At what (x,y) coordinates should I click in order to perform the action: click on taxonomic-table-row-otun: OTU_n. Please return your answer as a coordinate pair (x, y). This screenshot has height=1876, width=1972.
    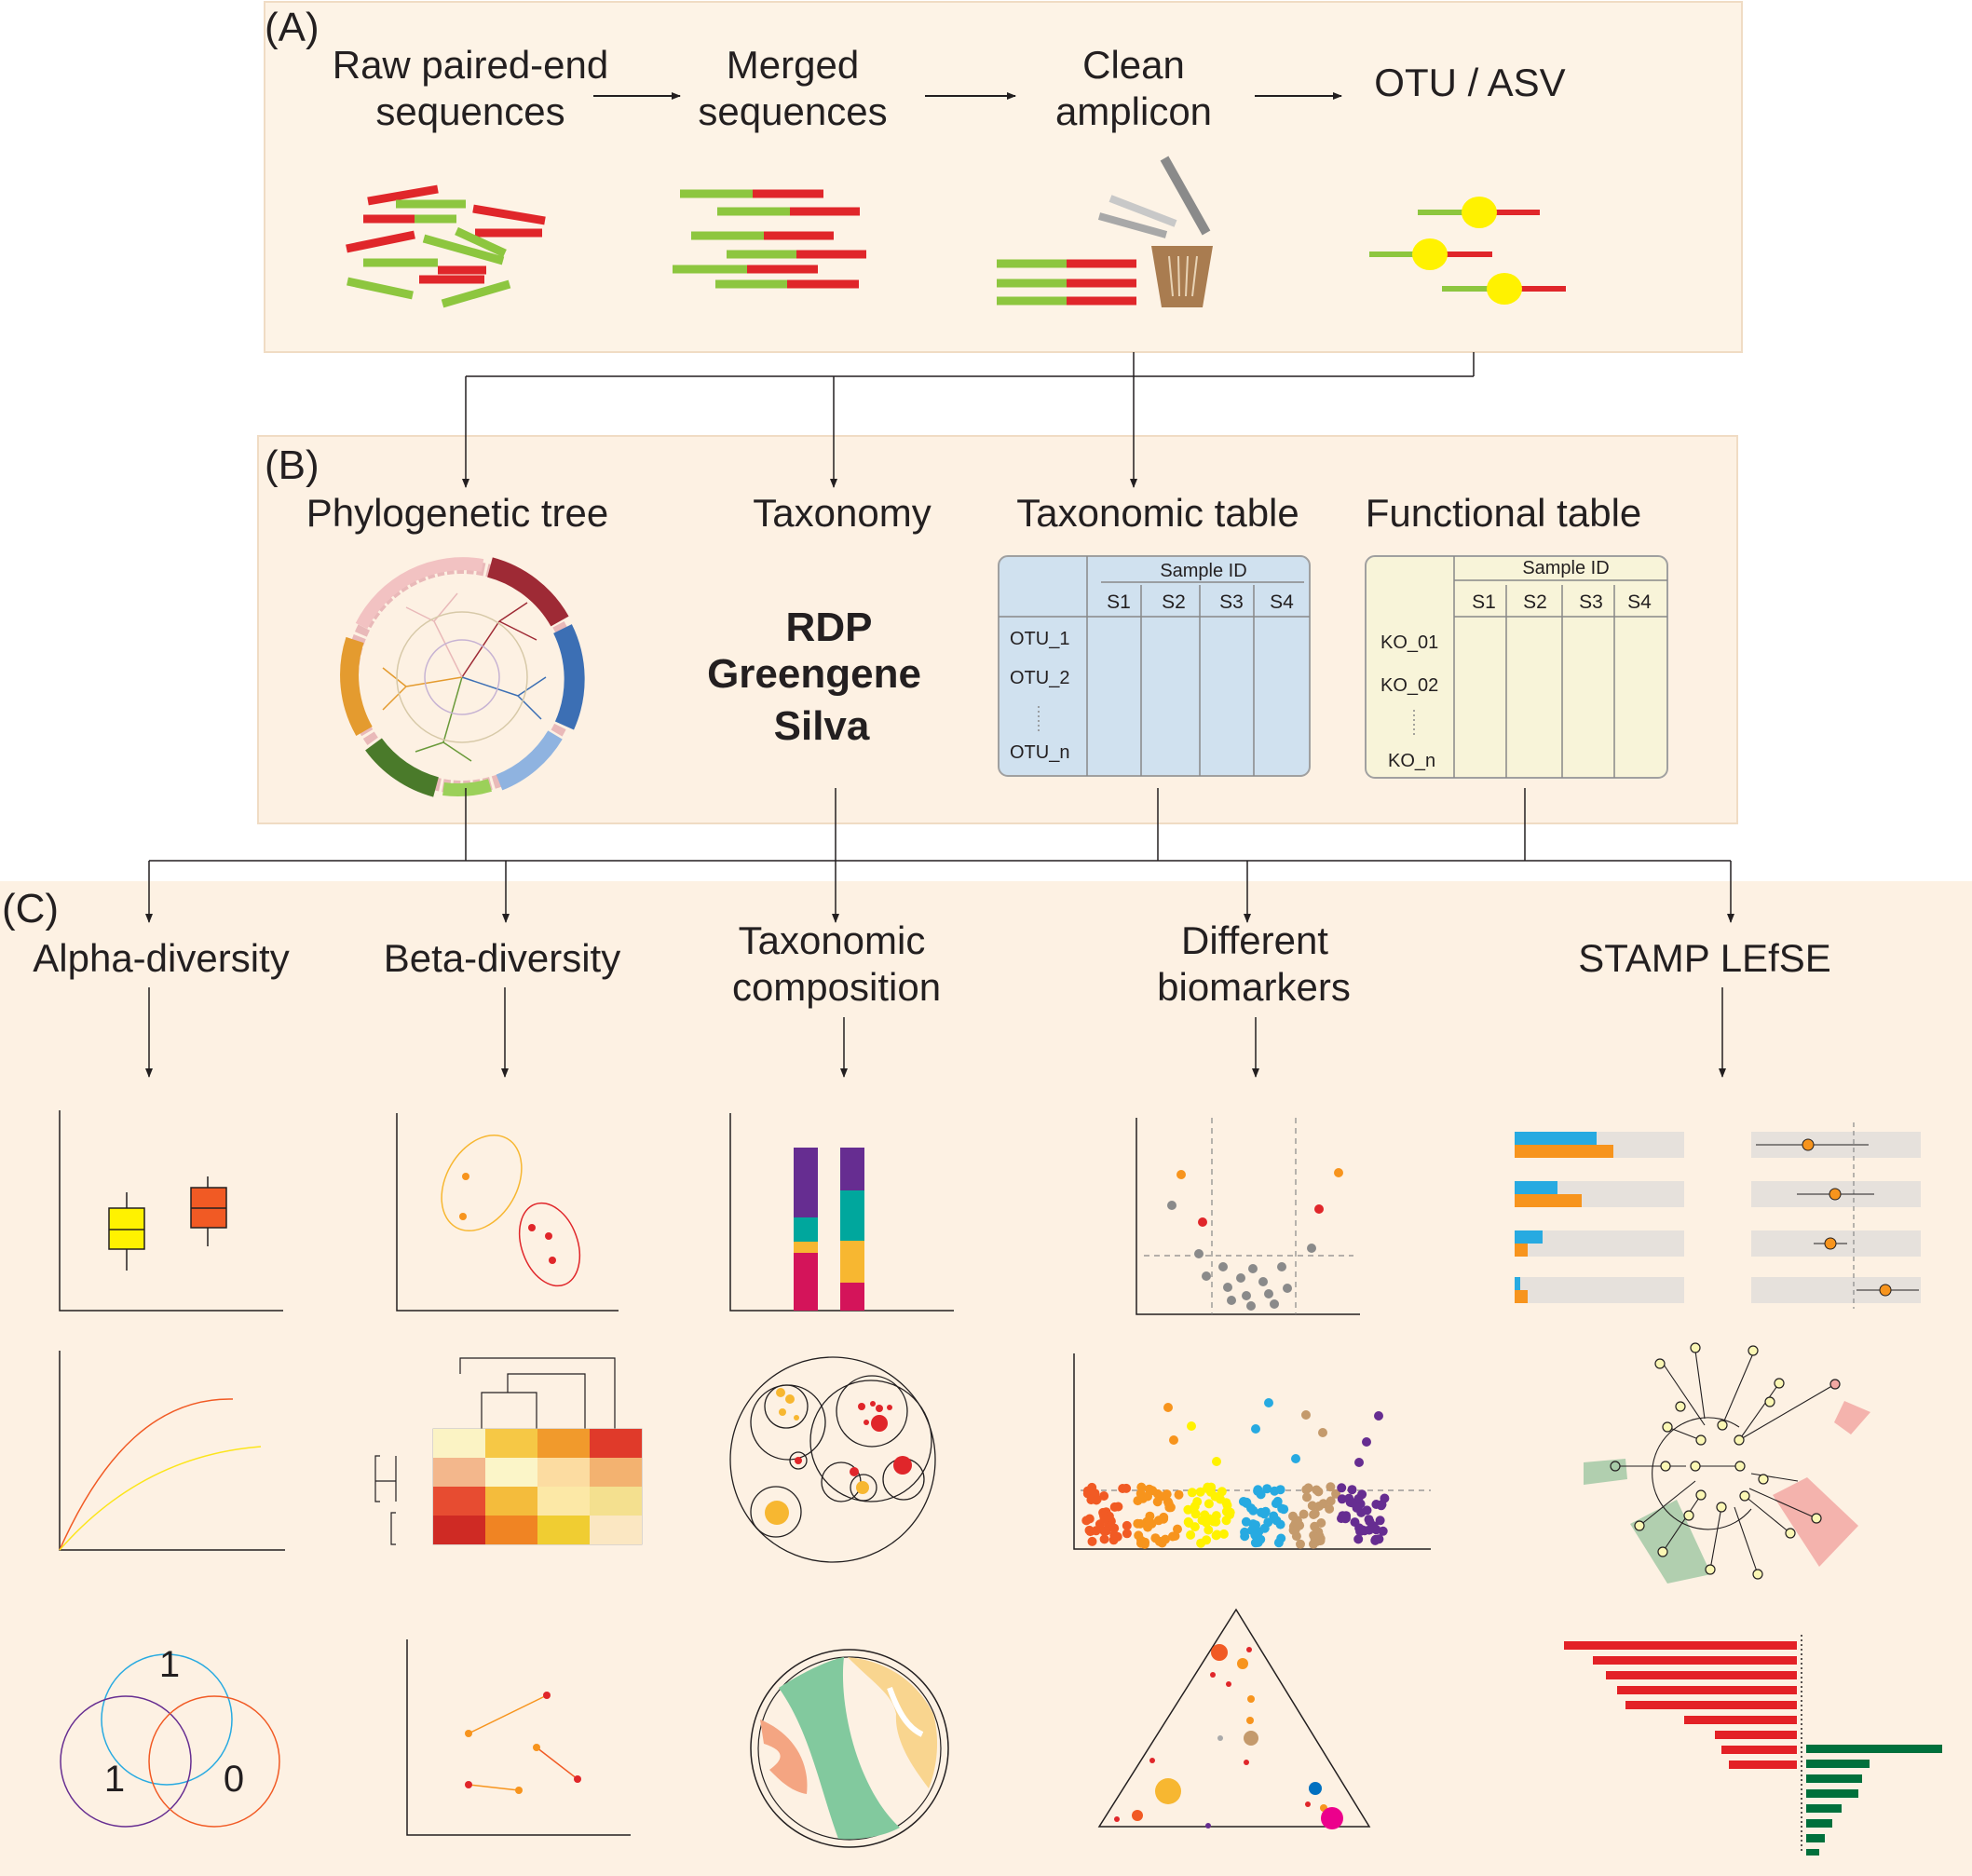
    Looking at the image, I should click on (1039, 752).